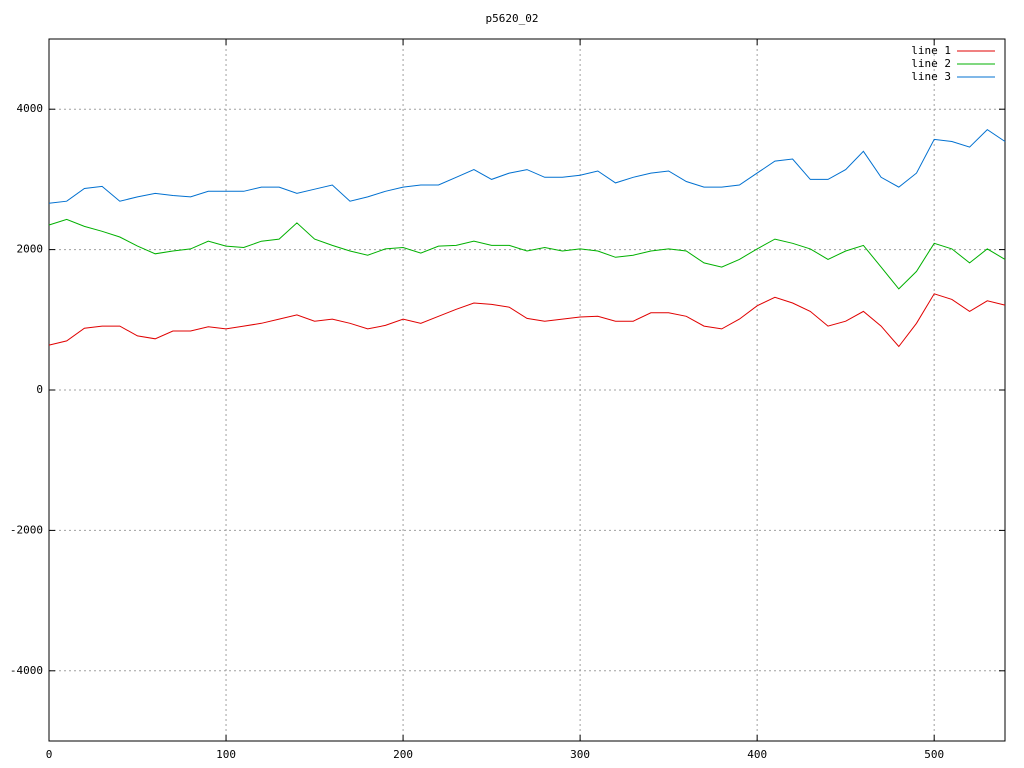  Describe the element at coordinates (934, 754) in the screenshot. I see `x-tick-label: 500` at that location.